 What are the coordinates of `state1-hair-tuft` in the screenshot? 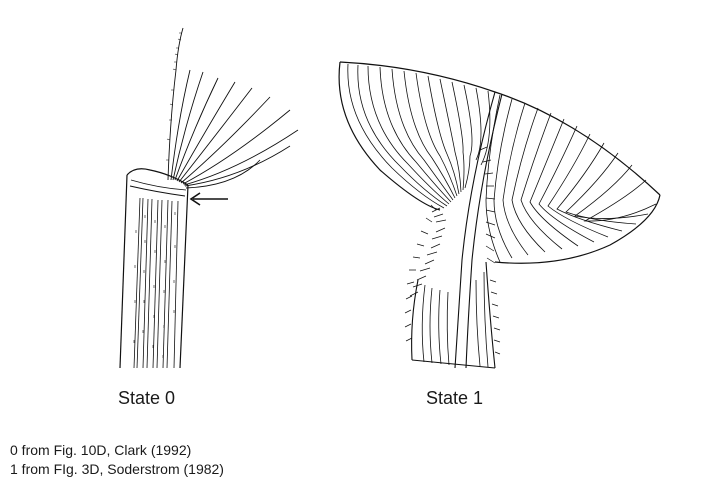 It's located at (452, 250).